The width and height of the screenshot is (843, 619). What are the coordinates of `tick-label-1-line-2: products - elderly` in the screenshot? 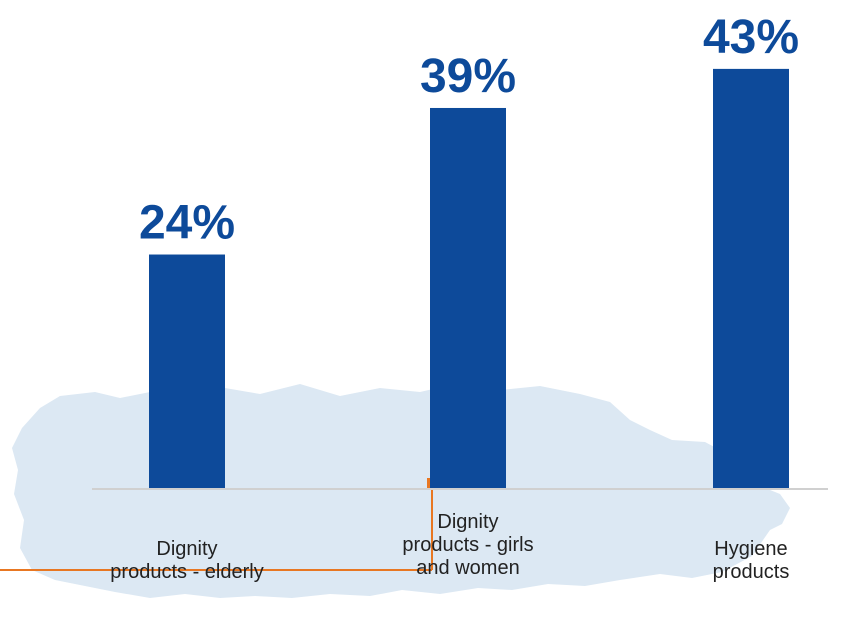 It's located at (186, 572).